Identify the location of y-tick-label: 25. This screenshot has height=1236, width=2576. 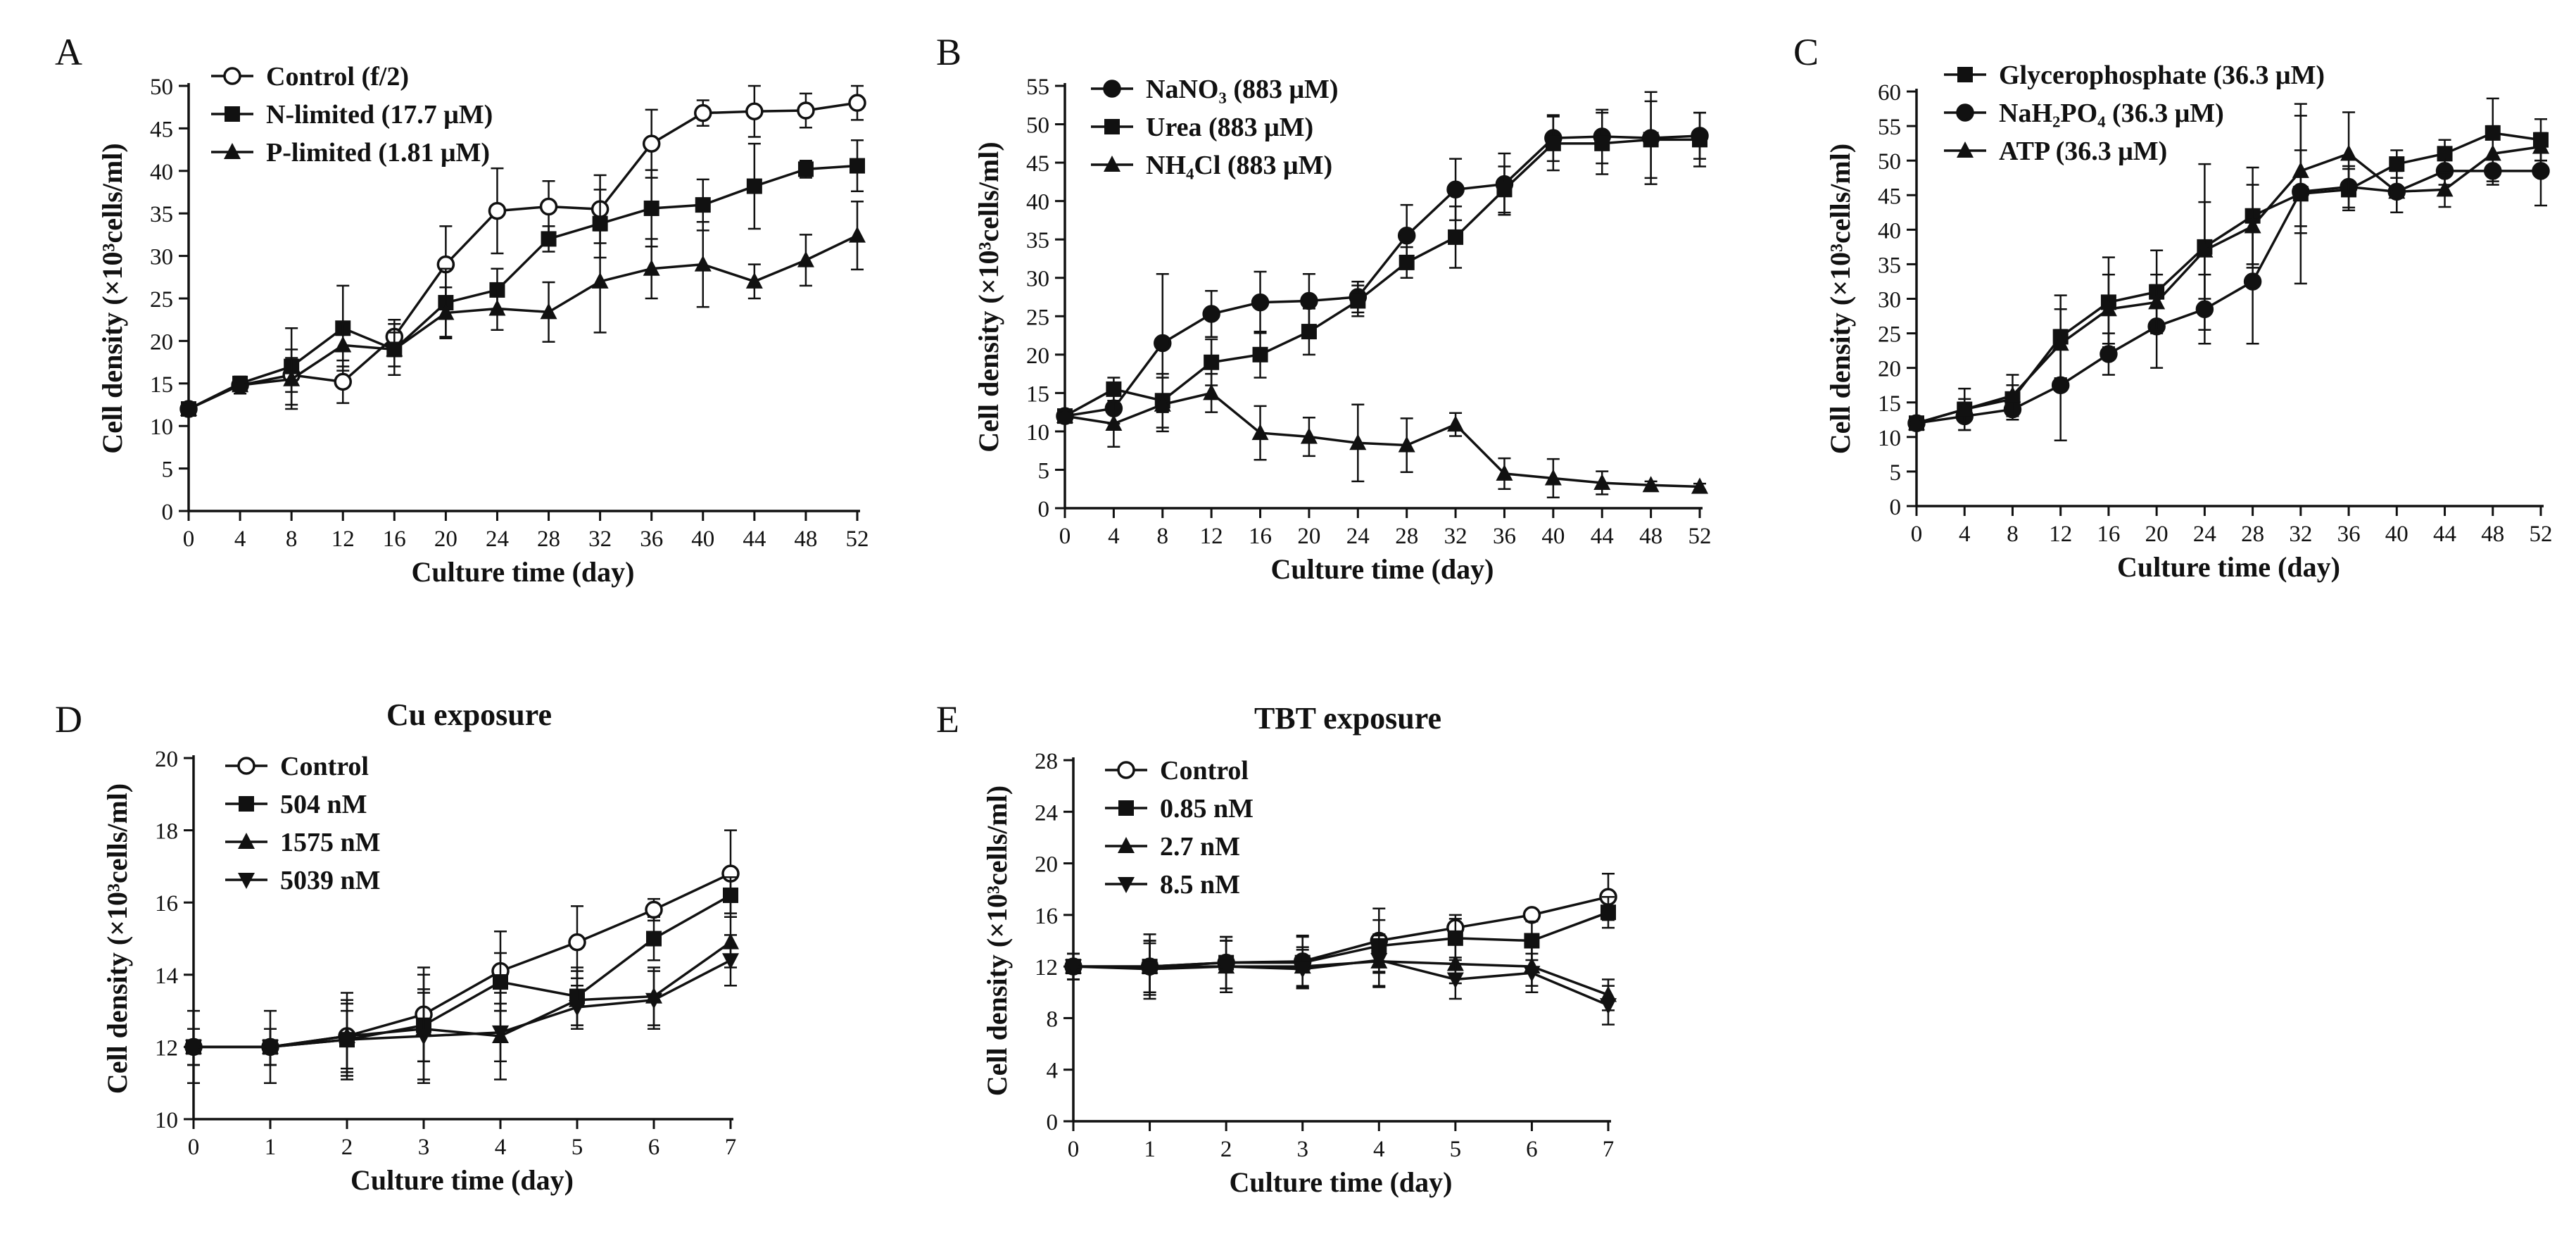
(1889, 335).